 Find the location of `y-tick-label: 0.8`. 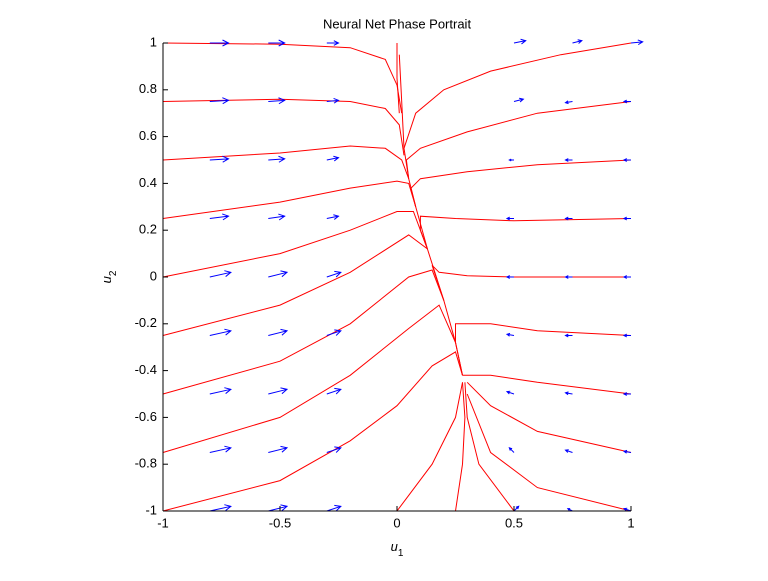

y-tick-label: 0.8 is located at coordinates (148, 88).